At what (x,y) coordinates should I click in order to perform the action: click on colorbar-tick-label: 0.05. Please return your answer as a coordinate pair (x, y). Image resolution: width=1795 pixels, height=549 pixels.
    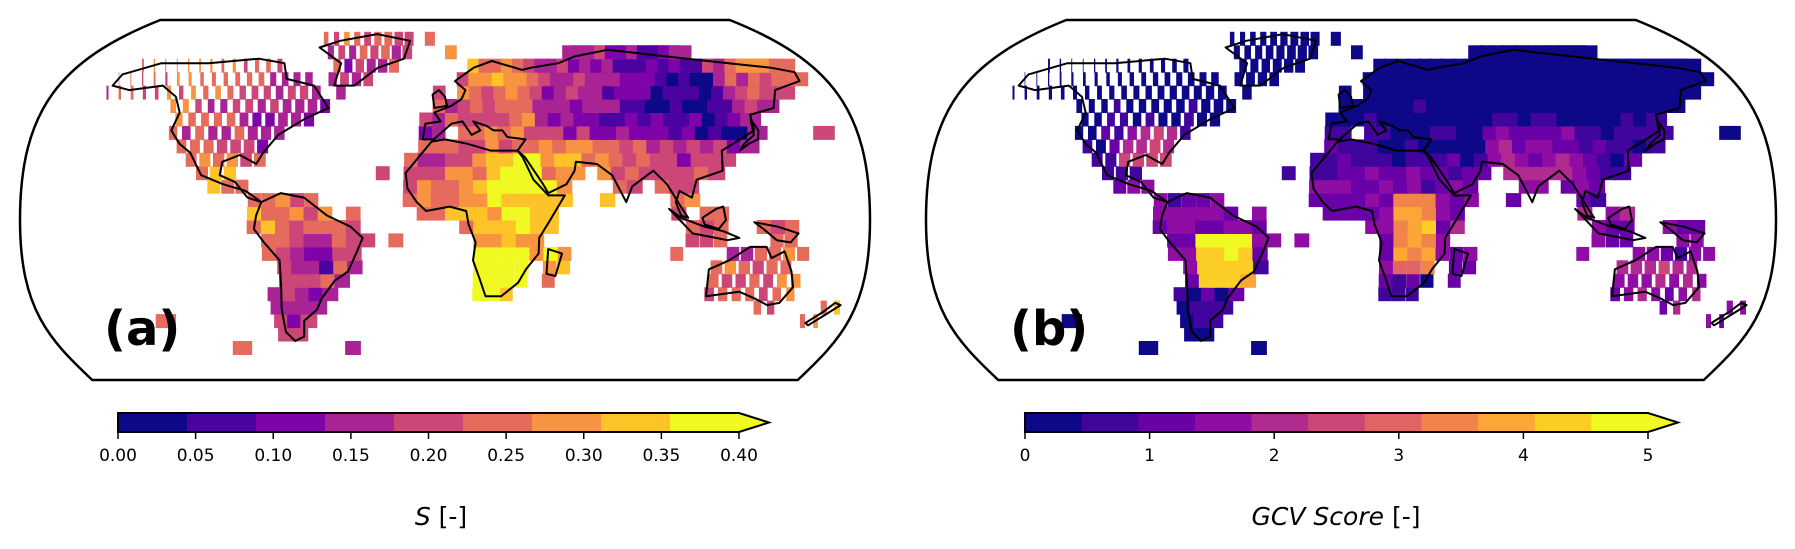
    Looking at the image, I should click on (196, 456).